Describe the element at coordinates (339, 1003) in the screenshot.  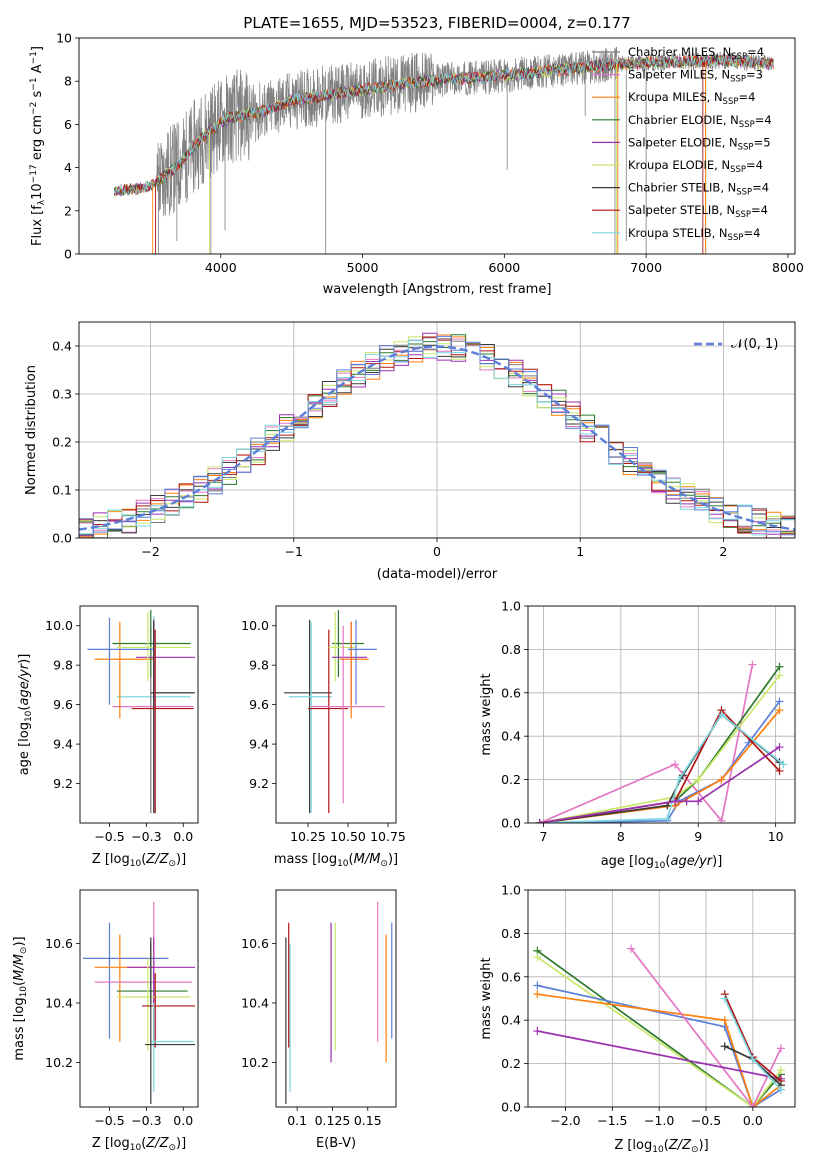
I see `mass_vs_ebv-plot-area` at that location.